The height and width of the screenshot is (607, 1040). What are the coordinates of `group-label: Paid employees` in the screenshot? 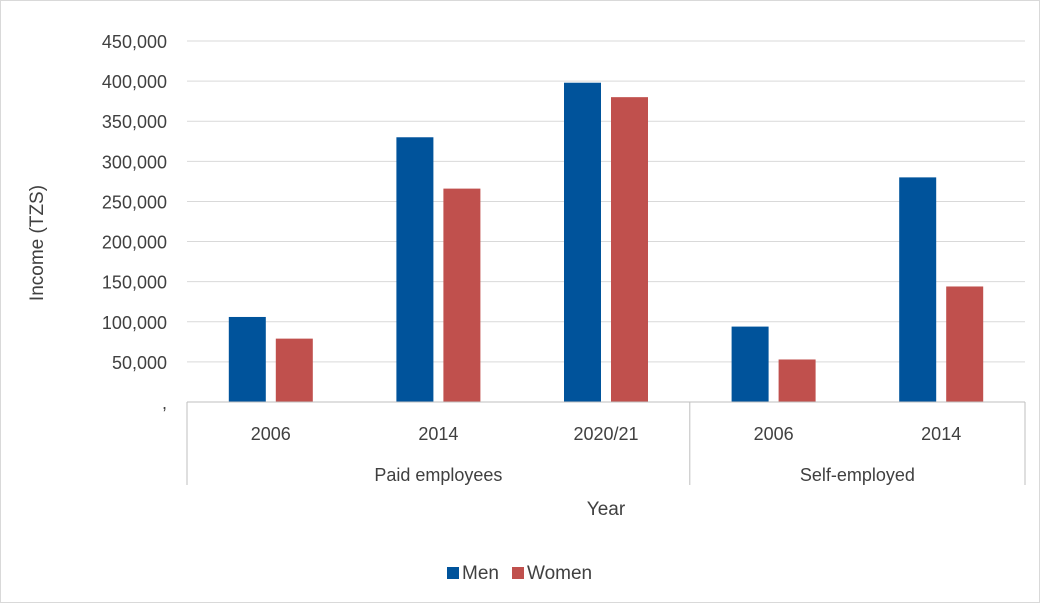 It's located at (438, 475).